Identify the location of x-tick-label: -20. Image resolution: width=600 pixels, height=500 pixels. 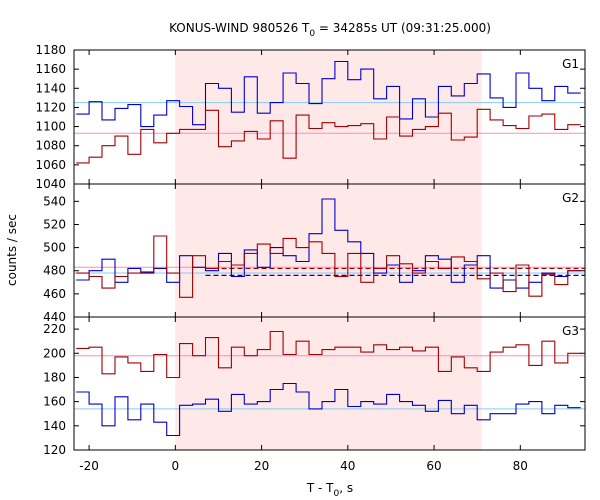
(89, 466).